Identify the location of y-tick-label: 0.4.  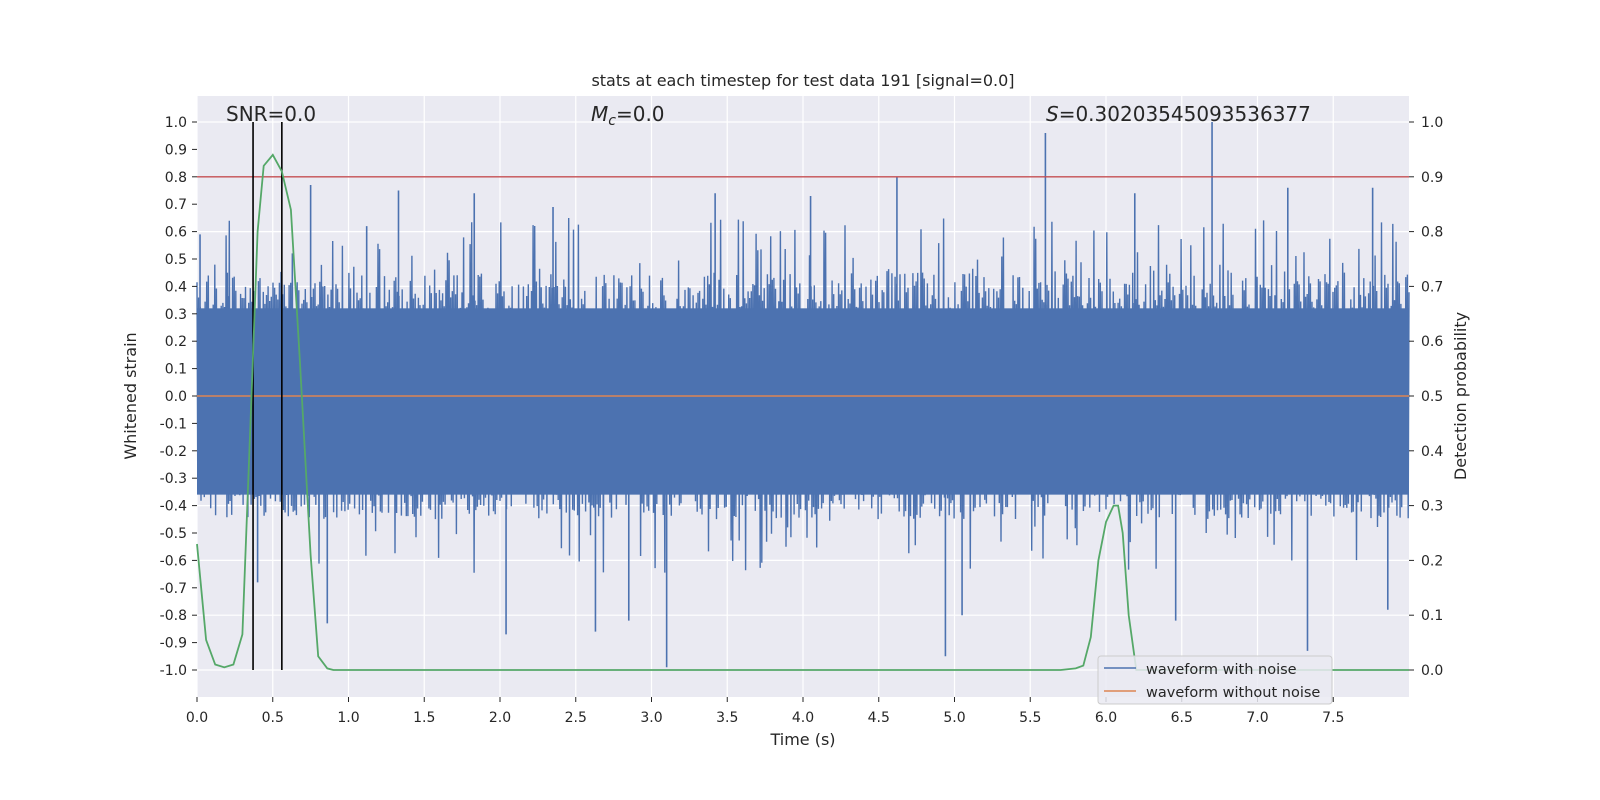
(176, 287).